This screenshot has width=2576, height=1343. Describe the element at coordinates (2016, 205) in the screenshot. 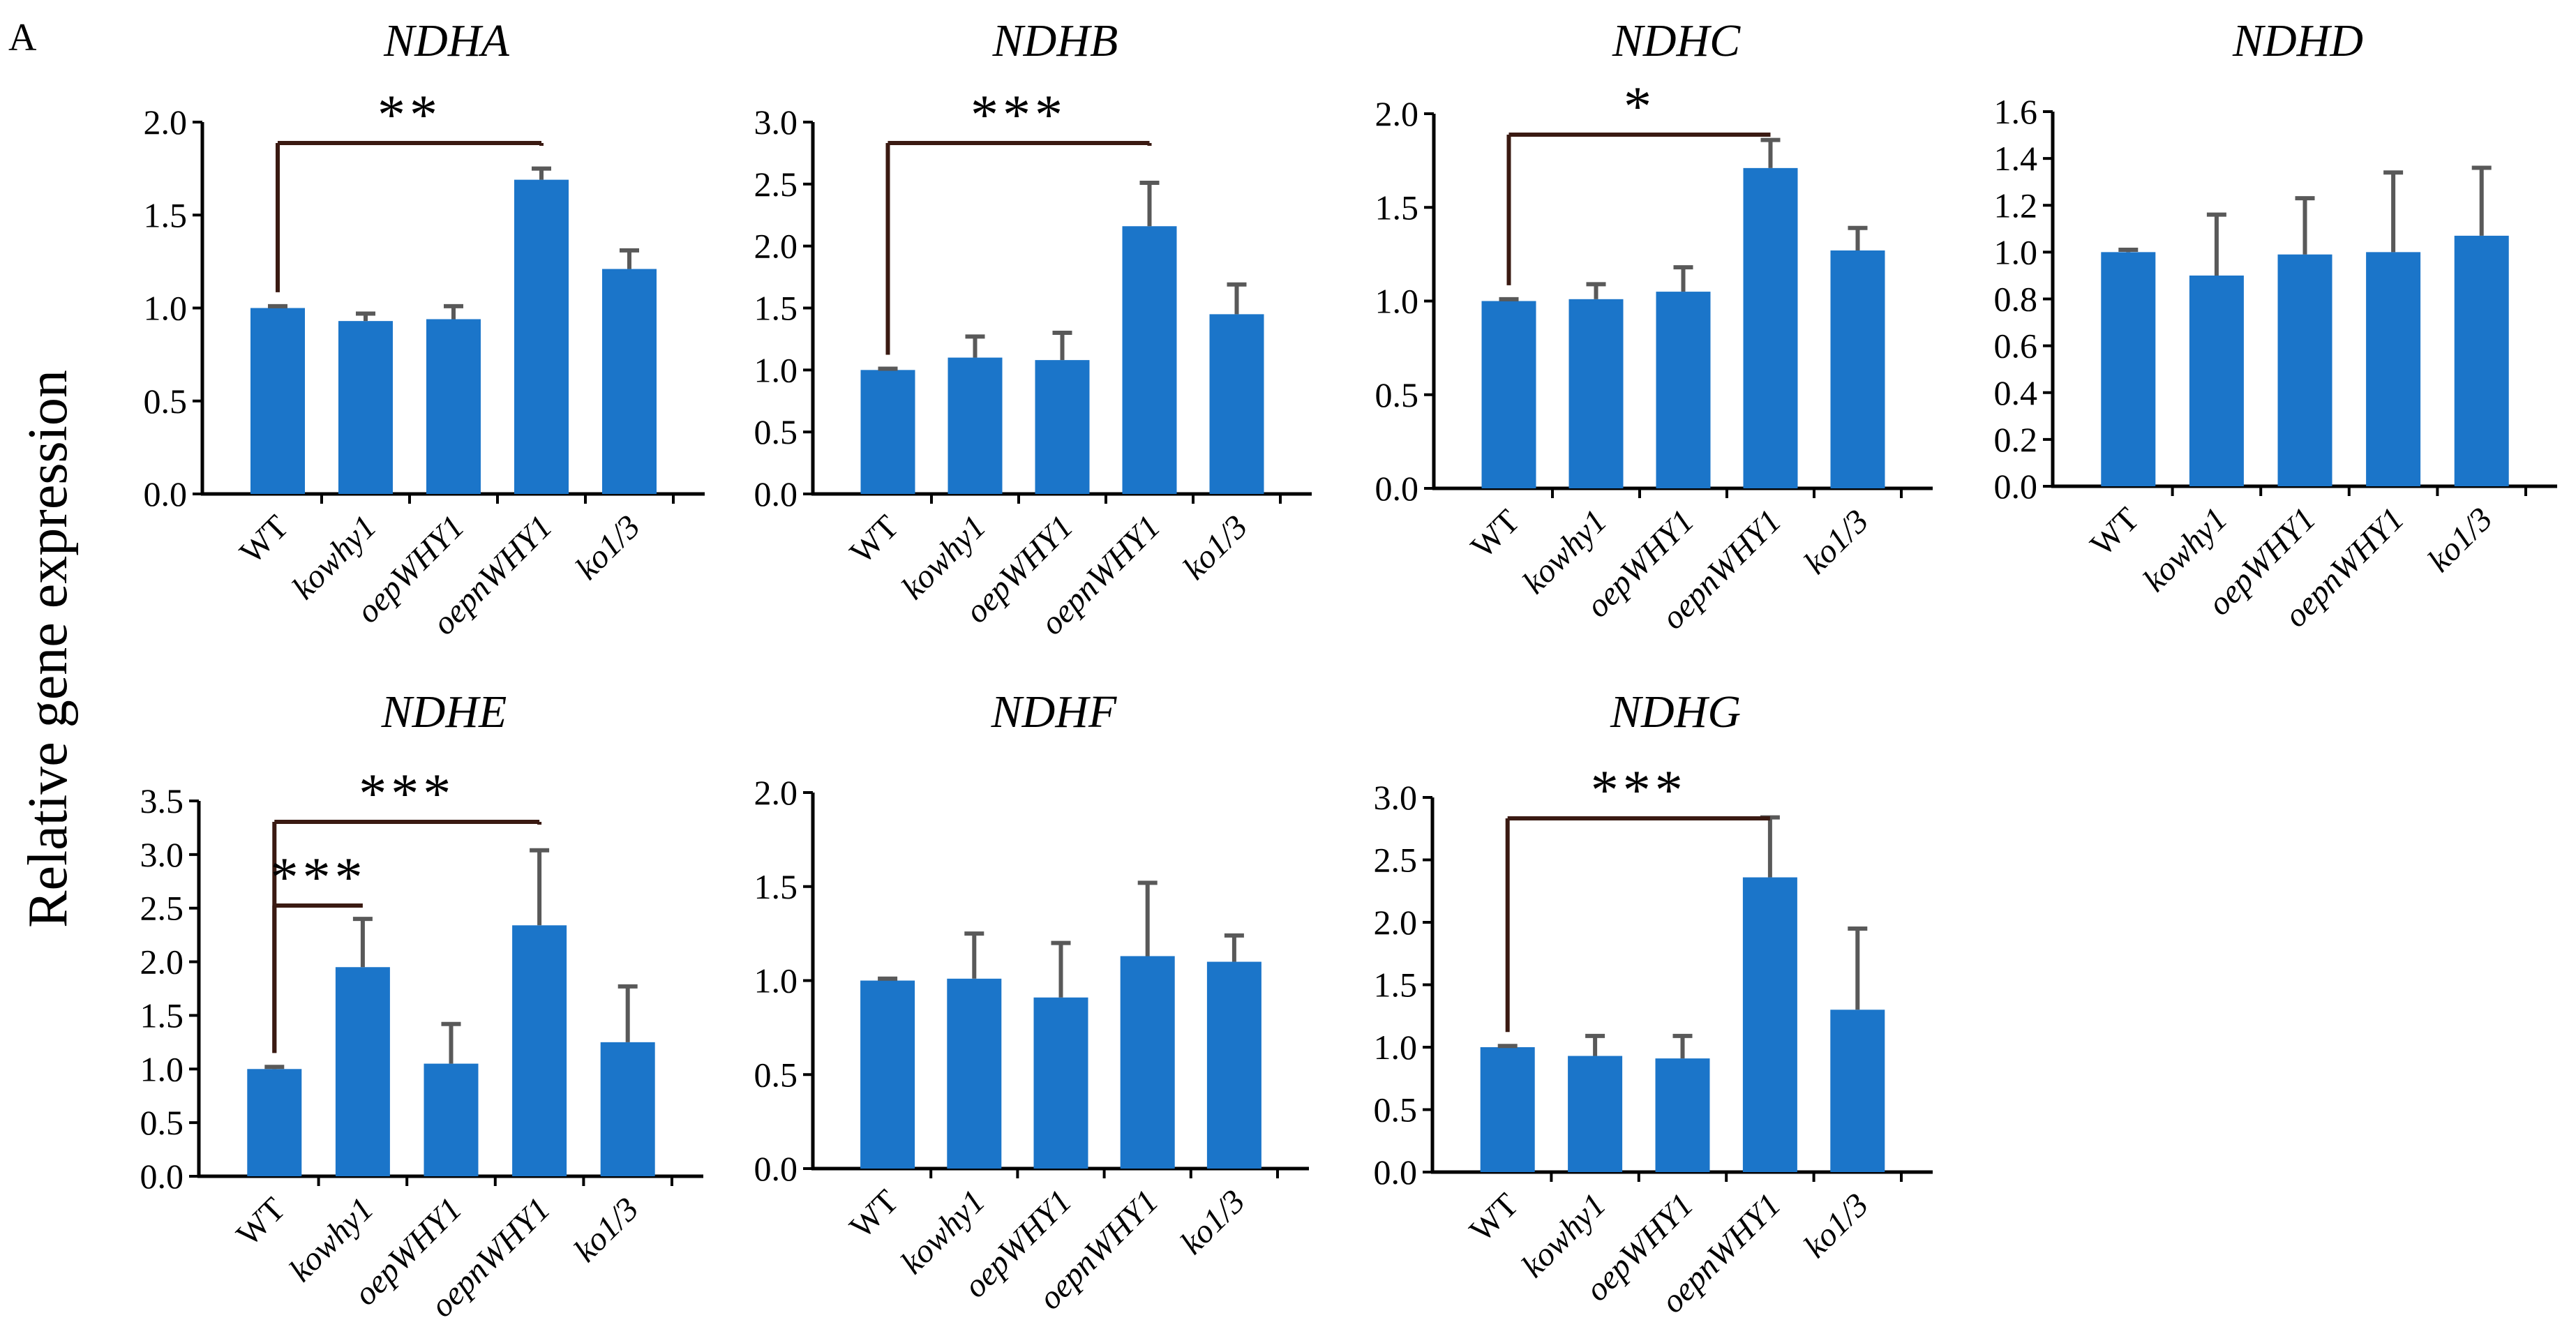

I see `y-tick-label: 1.2` at that location.